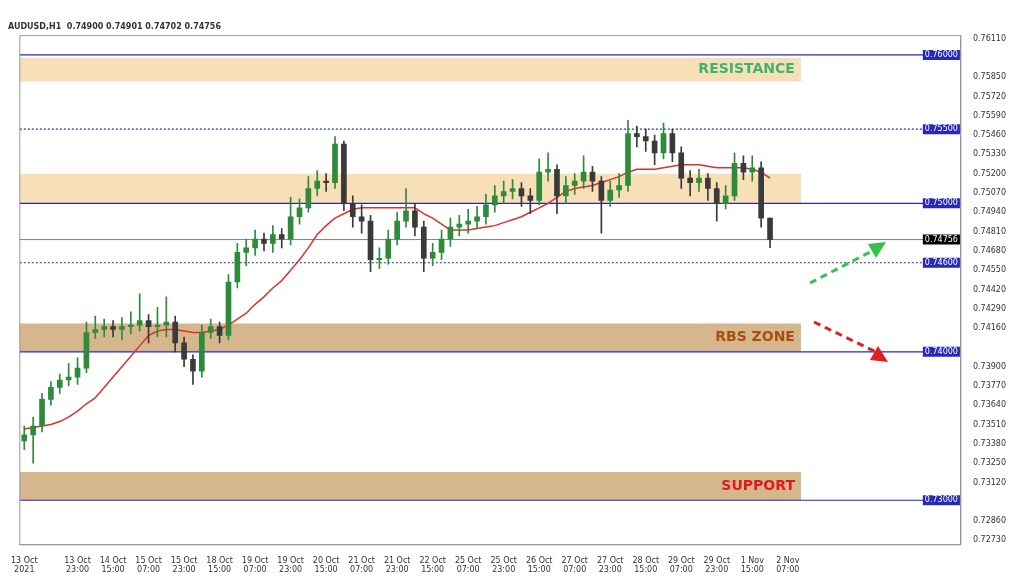 The height and width of the screenshot is (587, 1024). What do you see at coordinates (255, 565) in the screenshot?
I see `x-tick-label: 19 Oct 07:00` at bounding box center [255, 565].